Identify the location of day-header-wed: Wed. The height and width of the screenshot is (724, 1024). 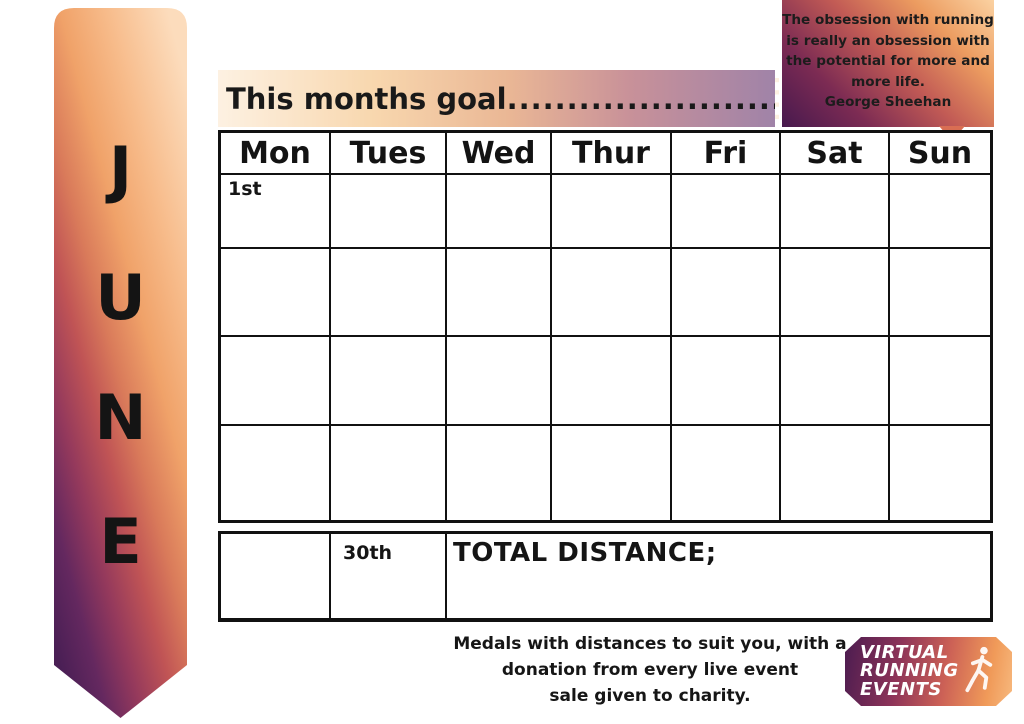
(499, 154).